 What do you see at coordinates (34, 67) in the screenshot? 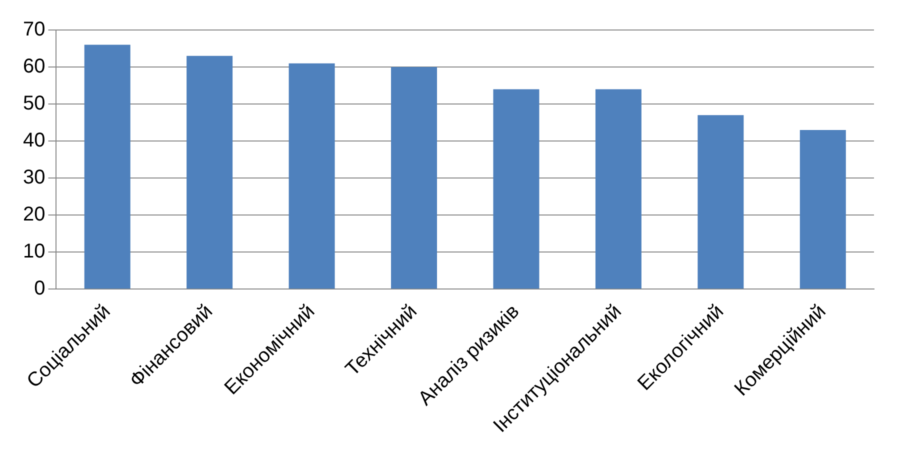
I see `y-tick-label: 60` at bounding box center [34, 67].